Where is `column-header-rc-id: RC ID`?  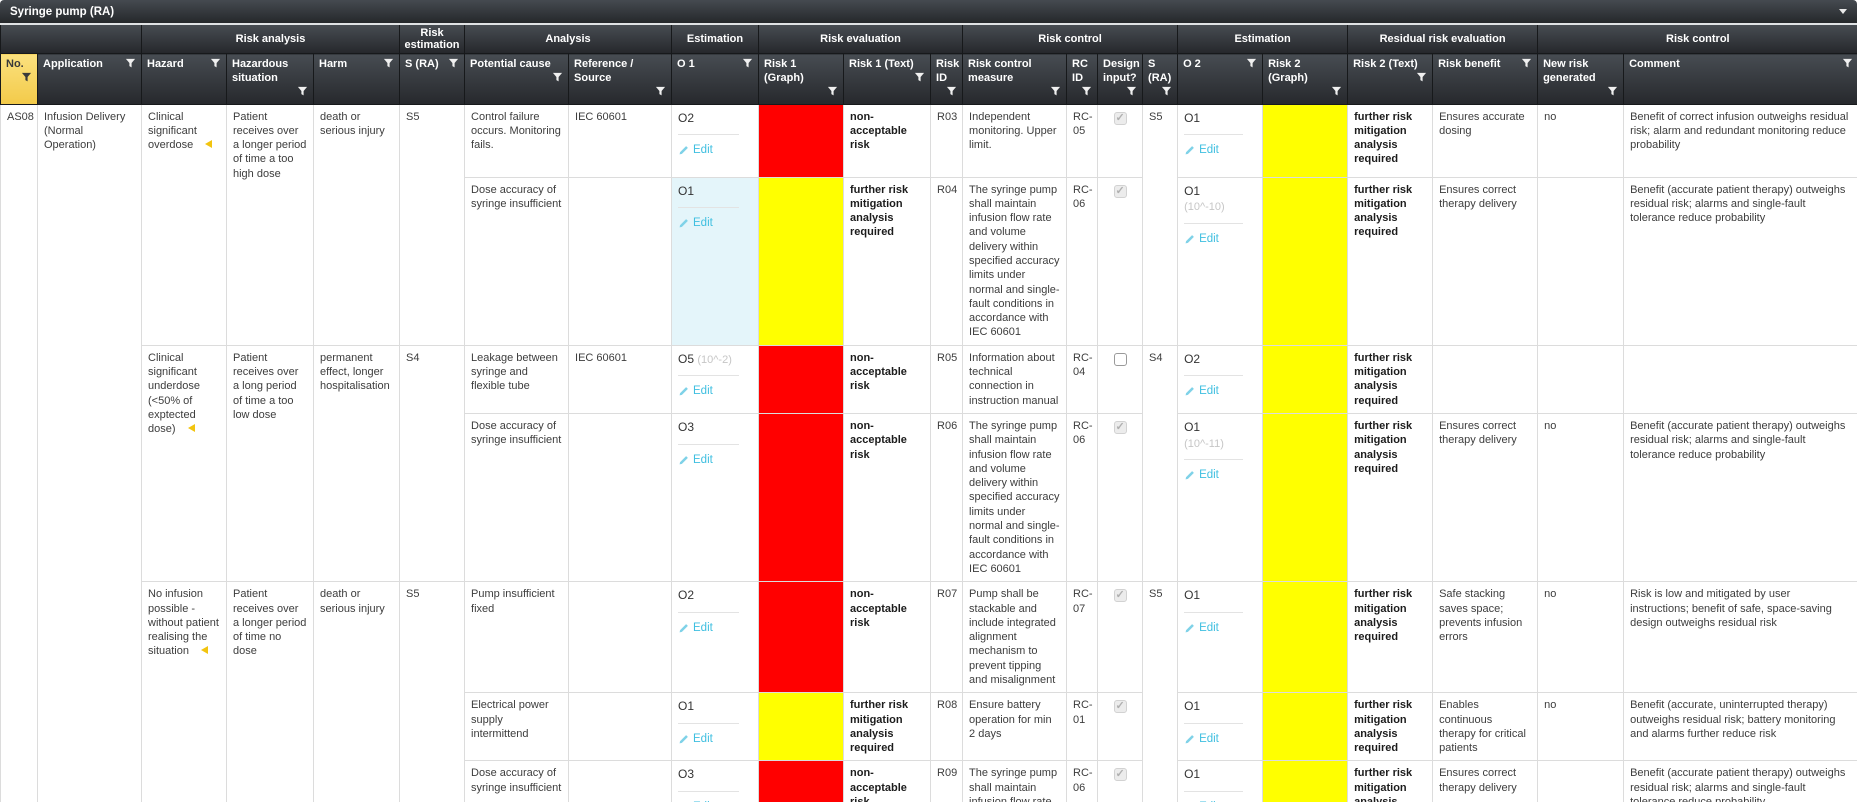 column-header-rc-id: RC ID is located at coordinates (1082, 79).